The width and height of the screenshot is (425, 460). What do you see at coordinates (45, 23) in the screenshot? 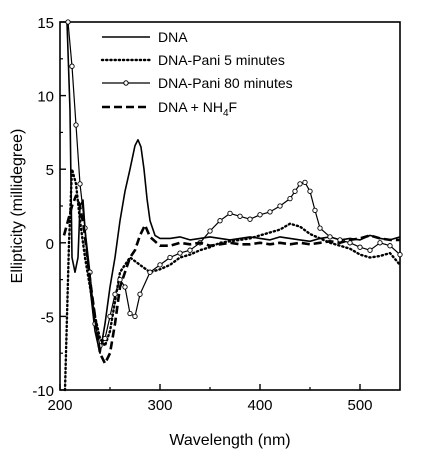
I see `y-tick-label-0: 15` at bounding box center [45, 23].